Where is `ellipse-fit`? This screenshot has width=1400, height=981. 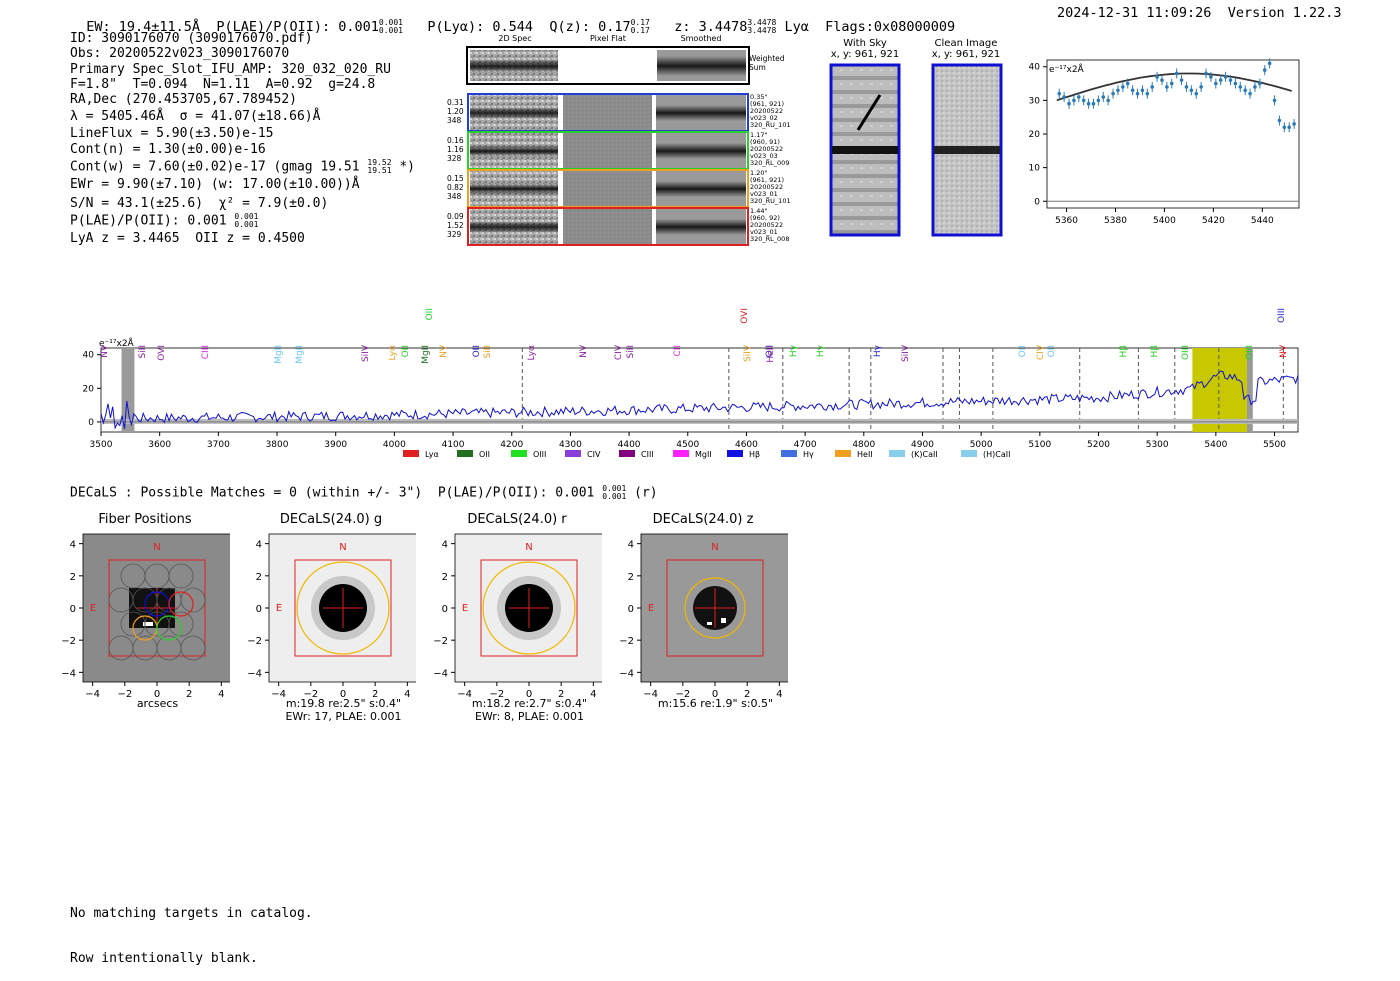 ellipse-fit is located at coordinates (715, 608).